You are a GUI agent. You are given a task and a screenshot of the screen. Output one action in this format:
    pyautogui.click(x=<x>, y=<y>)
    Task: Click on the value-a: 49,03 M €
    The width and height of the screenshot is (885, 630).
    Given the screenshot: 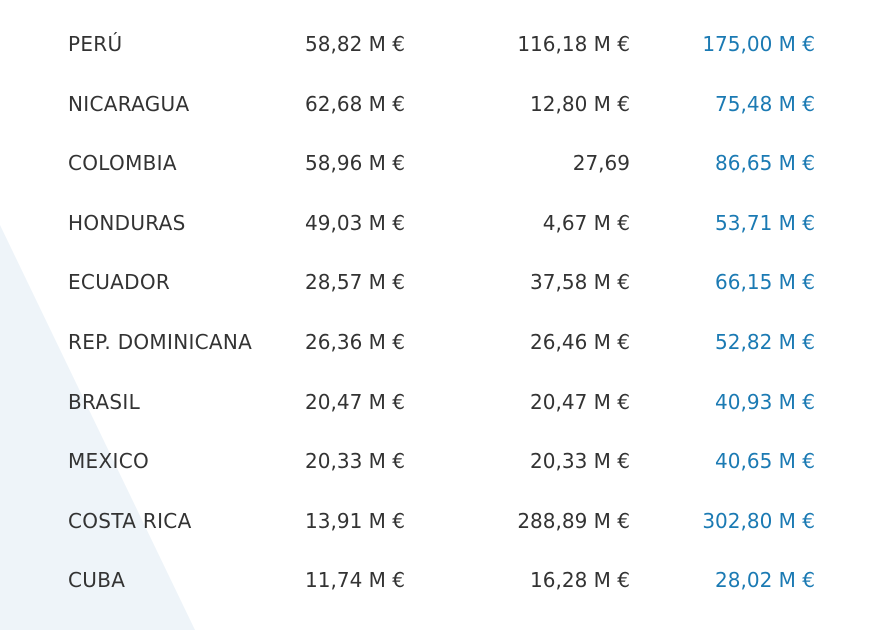 What is the action you would take?
    pyautogui.click(x=355, y=222)
    